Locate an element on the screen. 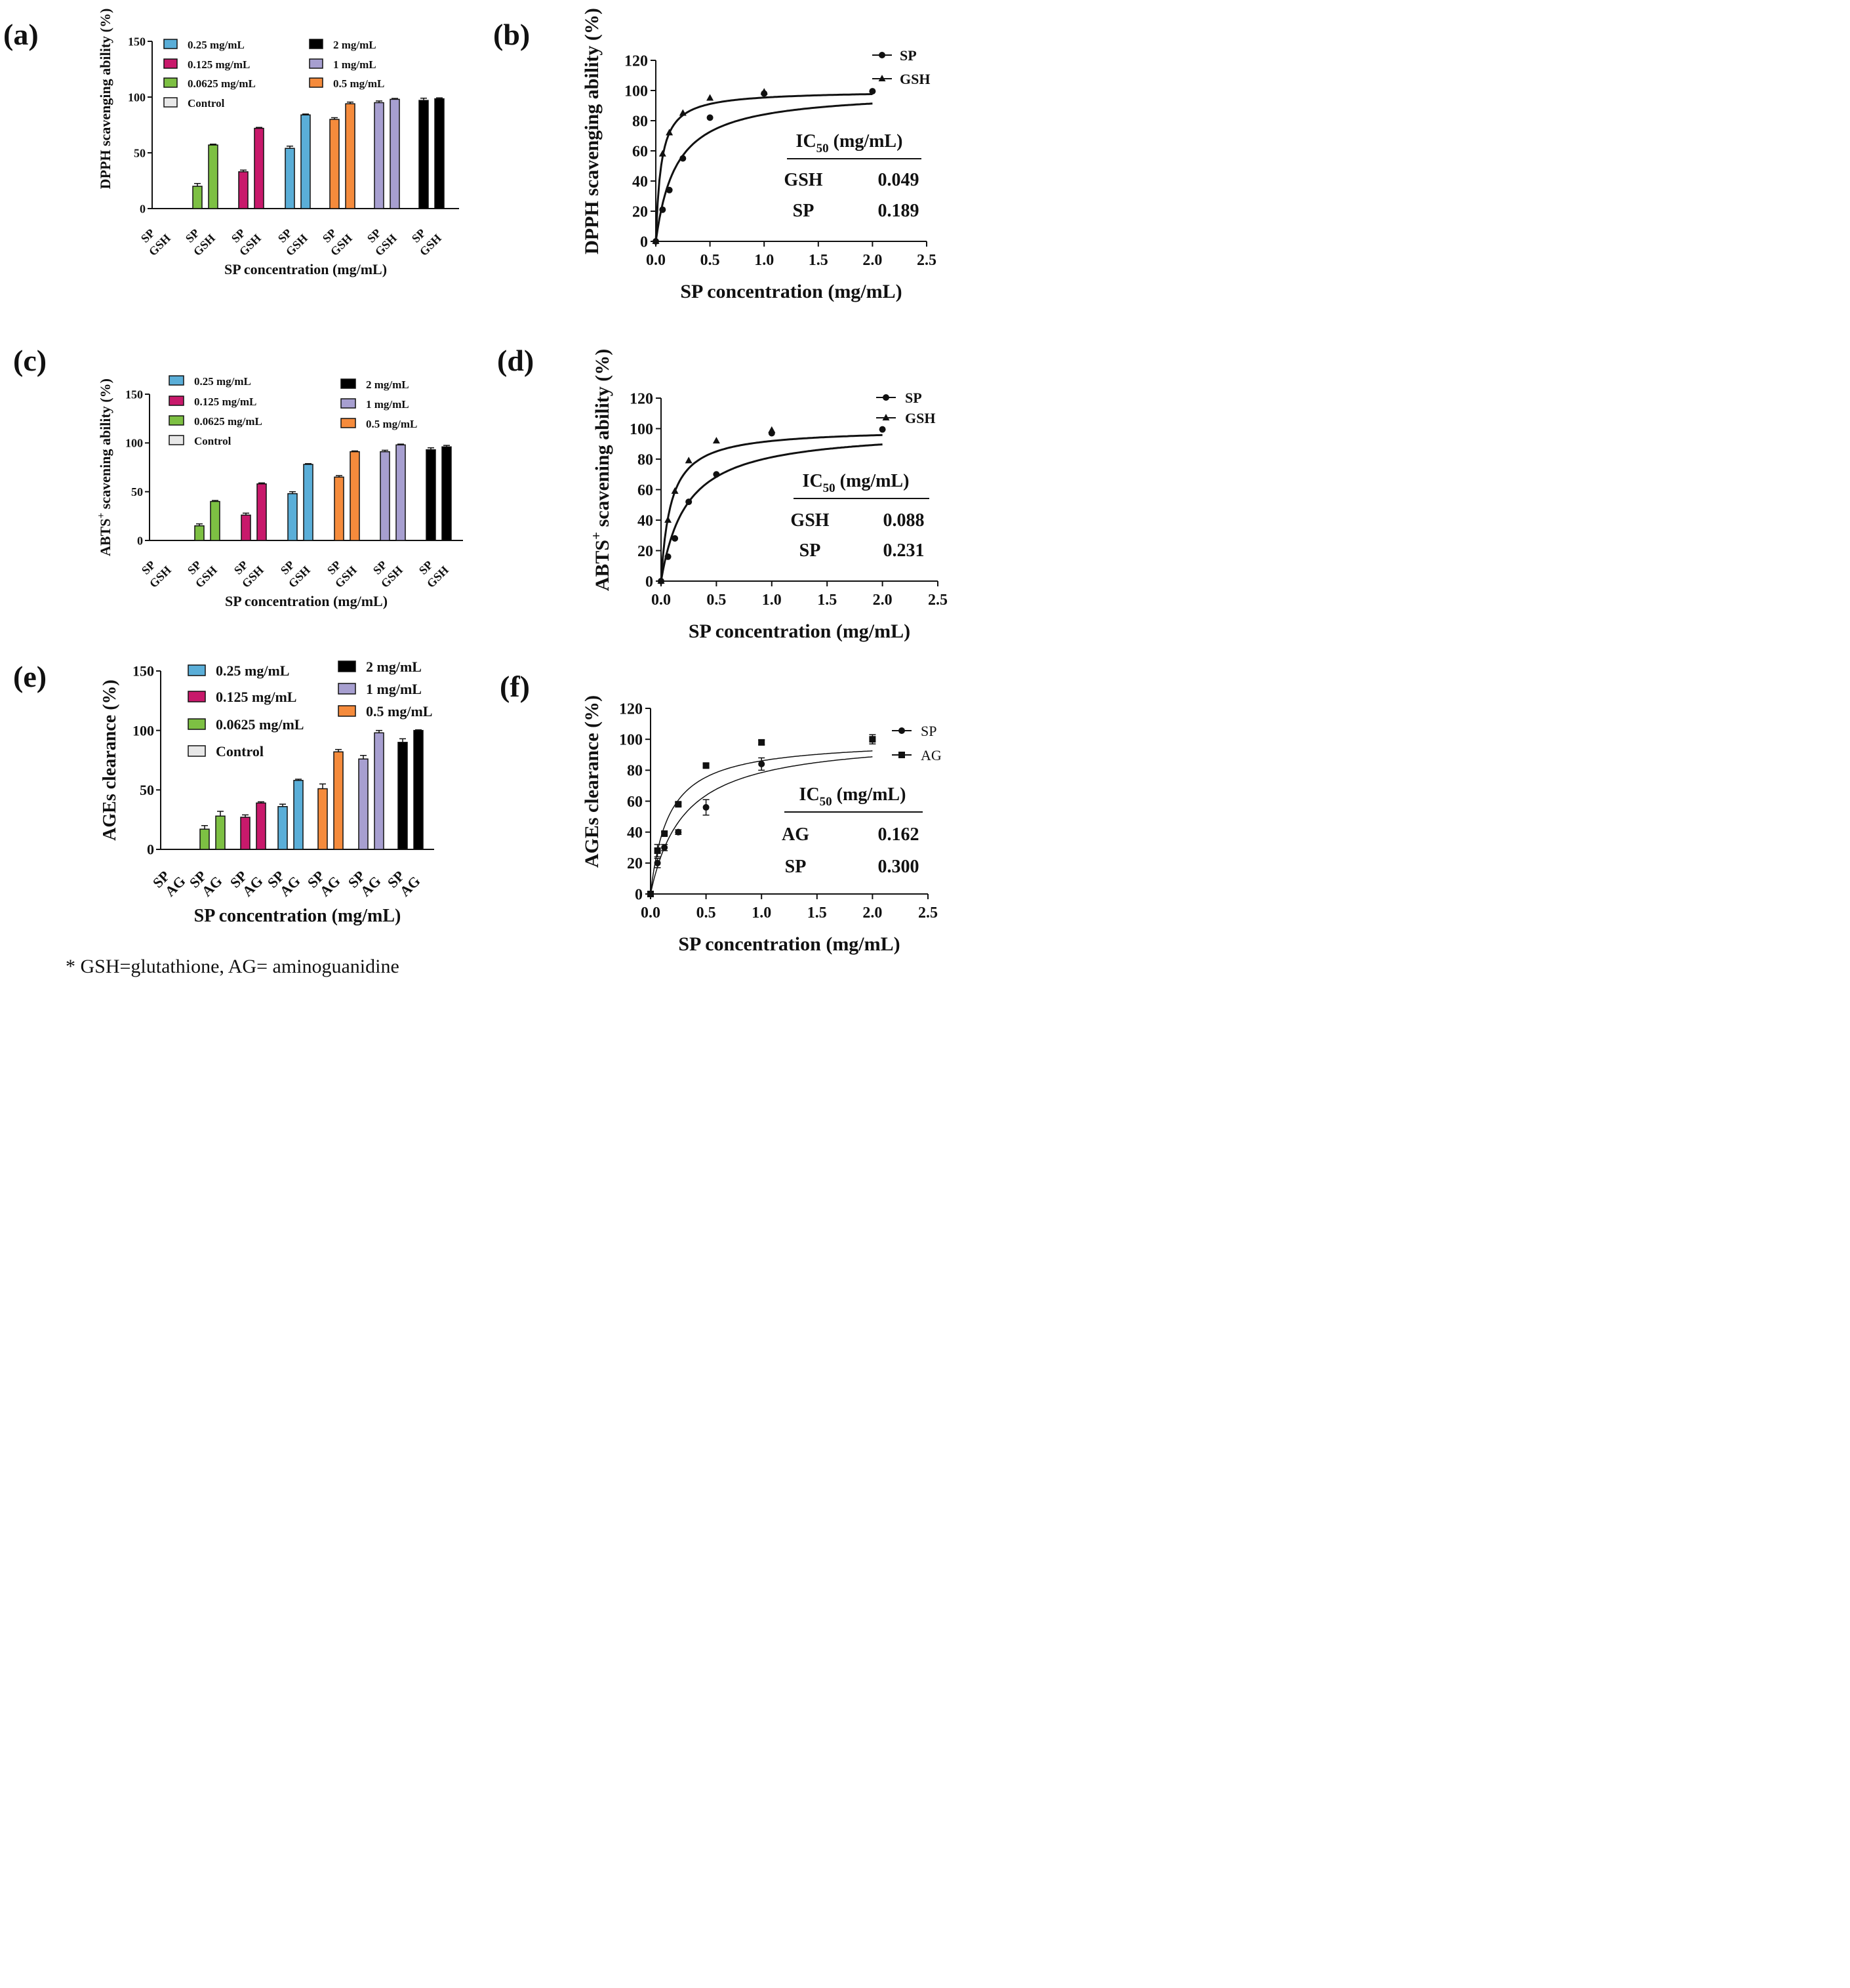  legend-label: 0.5 mg/mL is located at coordinates (391, 424).